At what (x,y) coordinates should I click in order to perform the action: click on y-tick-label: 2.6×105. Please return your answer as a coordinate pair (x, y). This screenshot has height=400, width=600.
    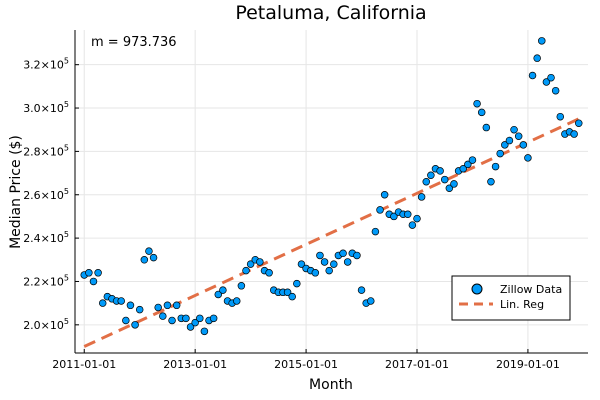
    Looking at the image, I should click on (46, 194).